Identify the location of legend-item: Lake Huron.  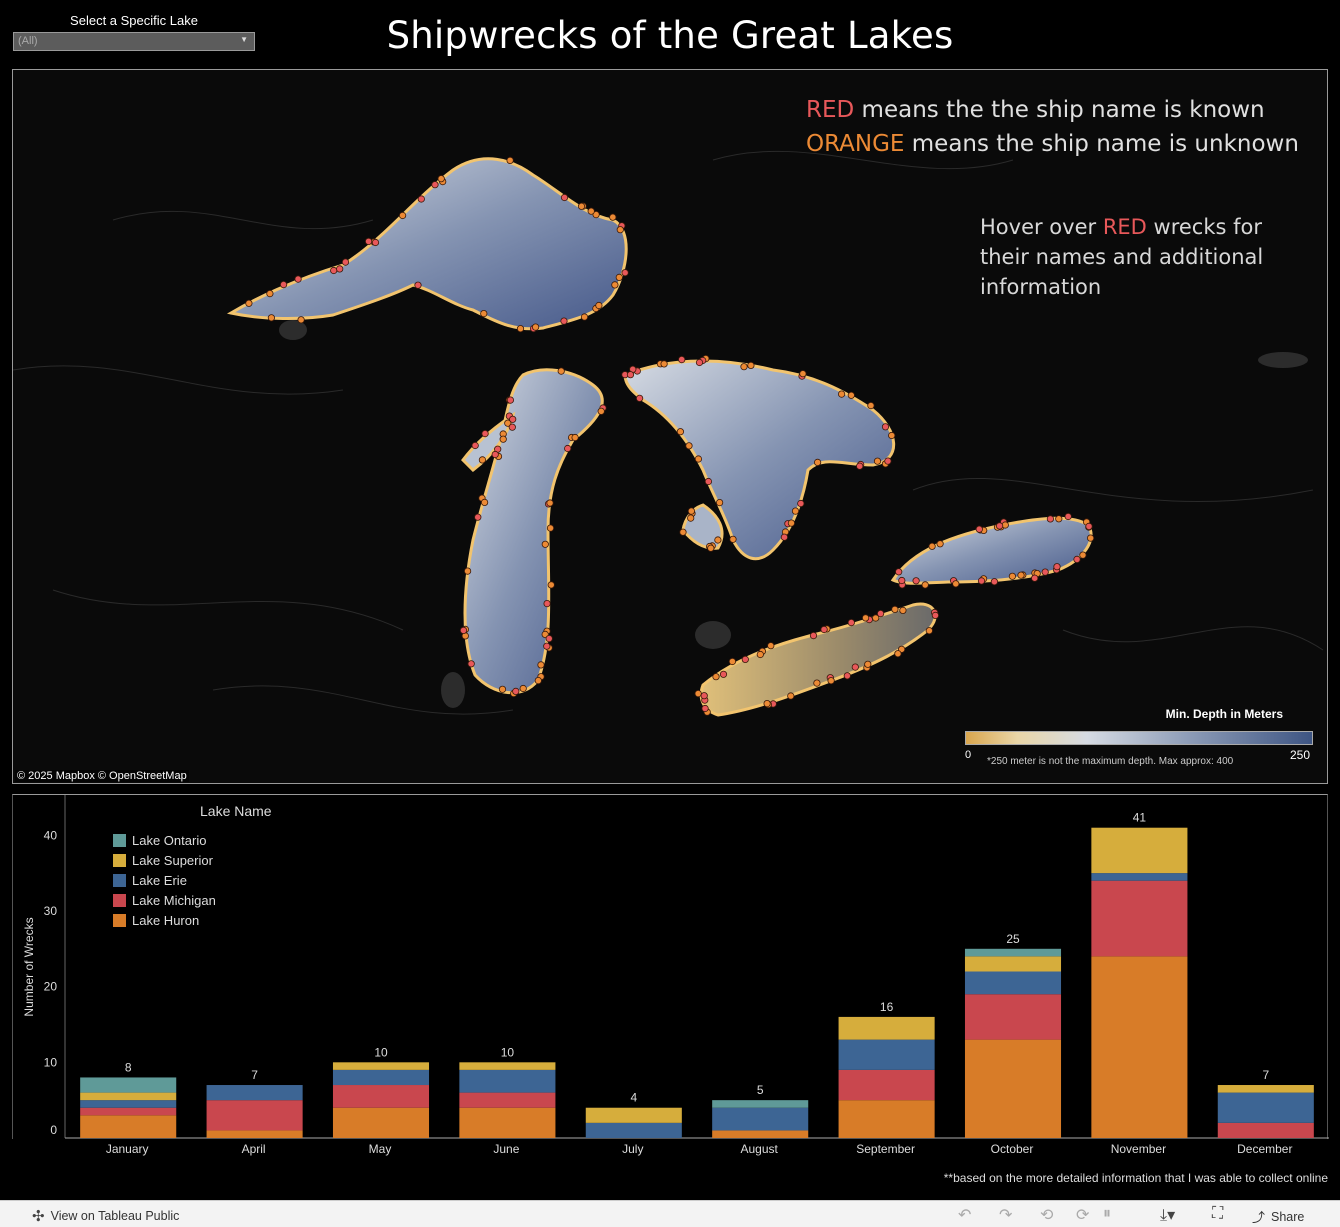
(192, 920).